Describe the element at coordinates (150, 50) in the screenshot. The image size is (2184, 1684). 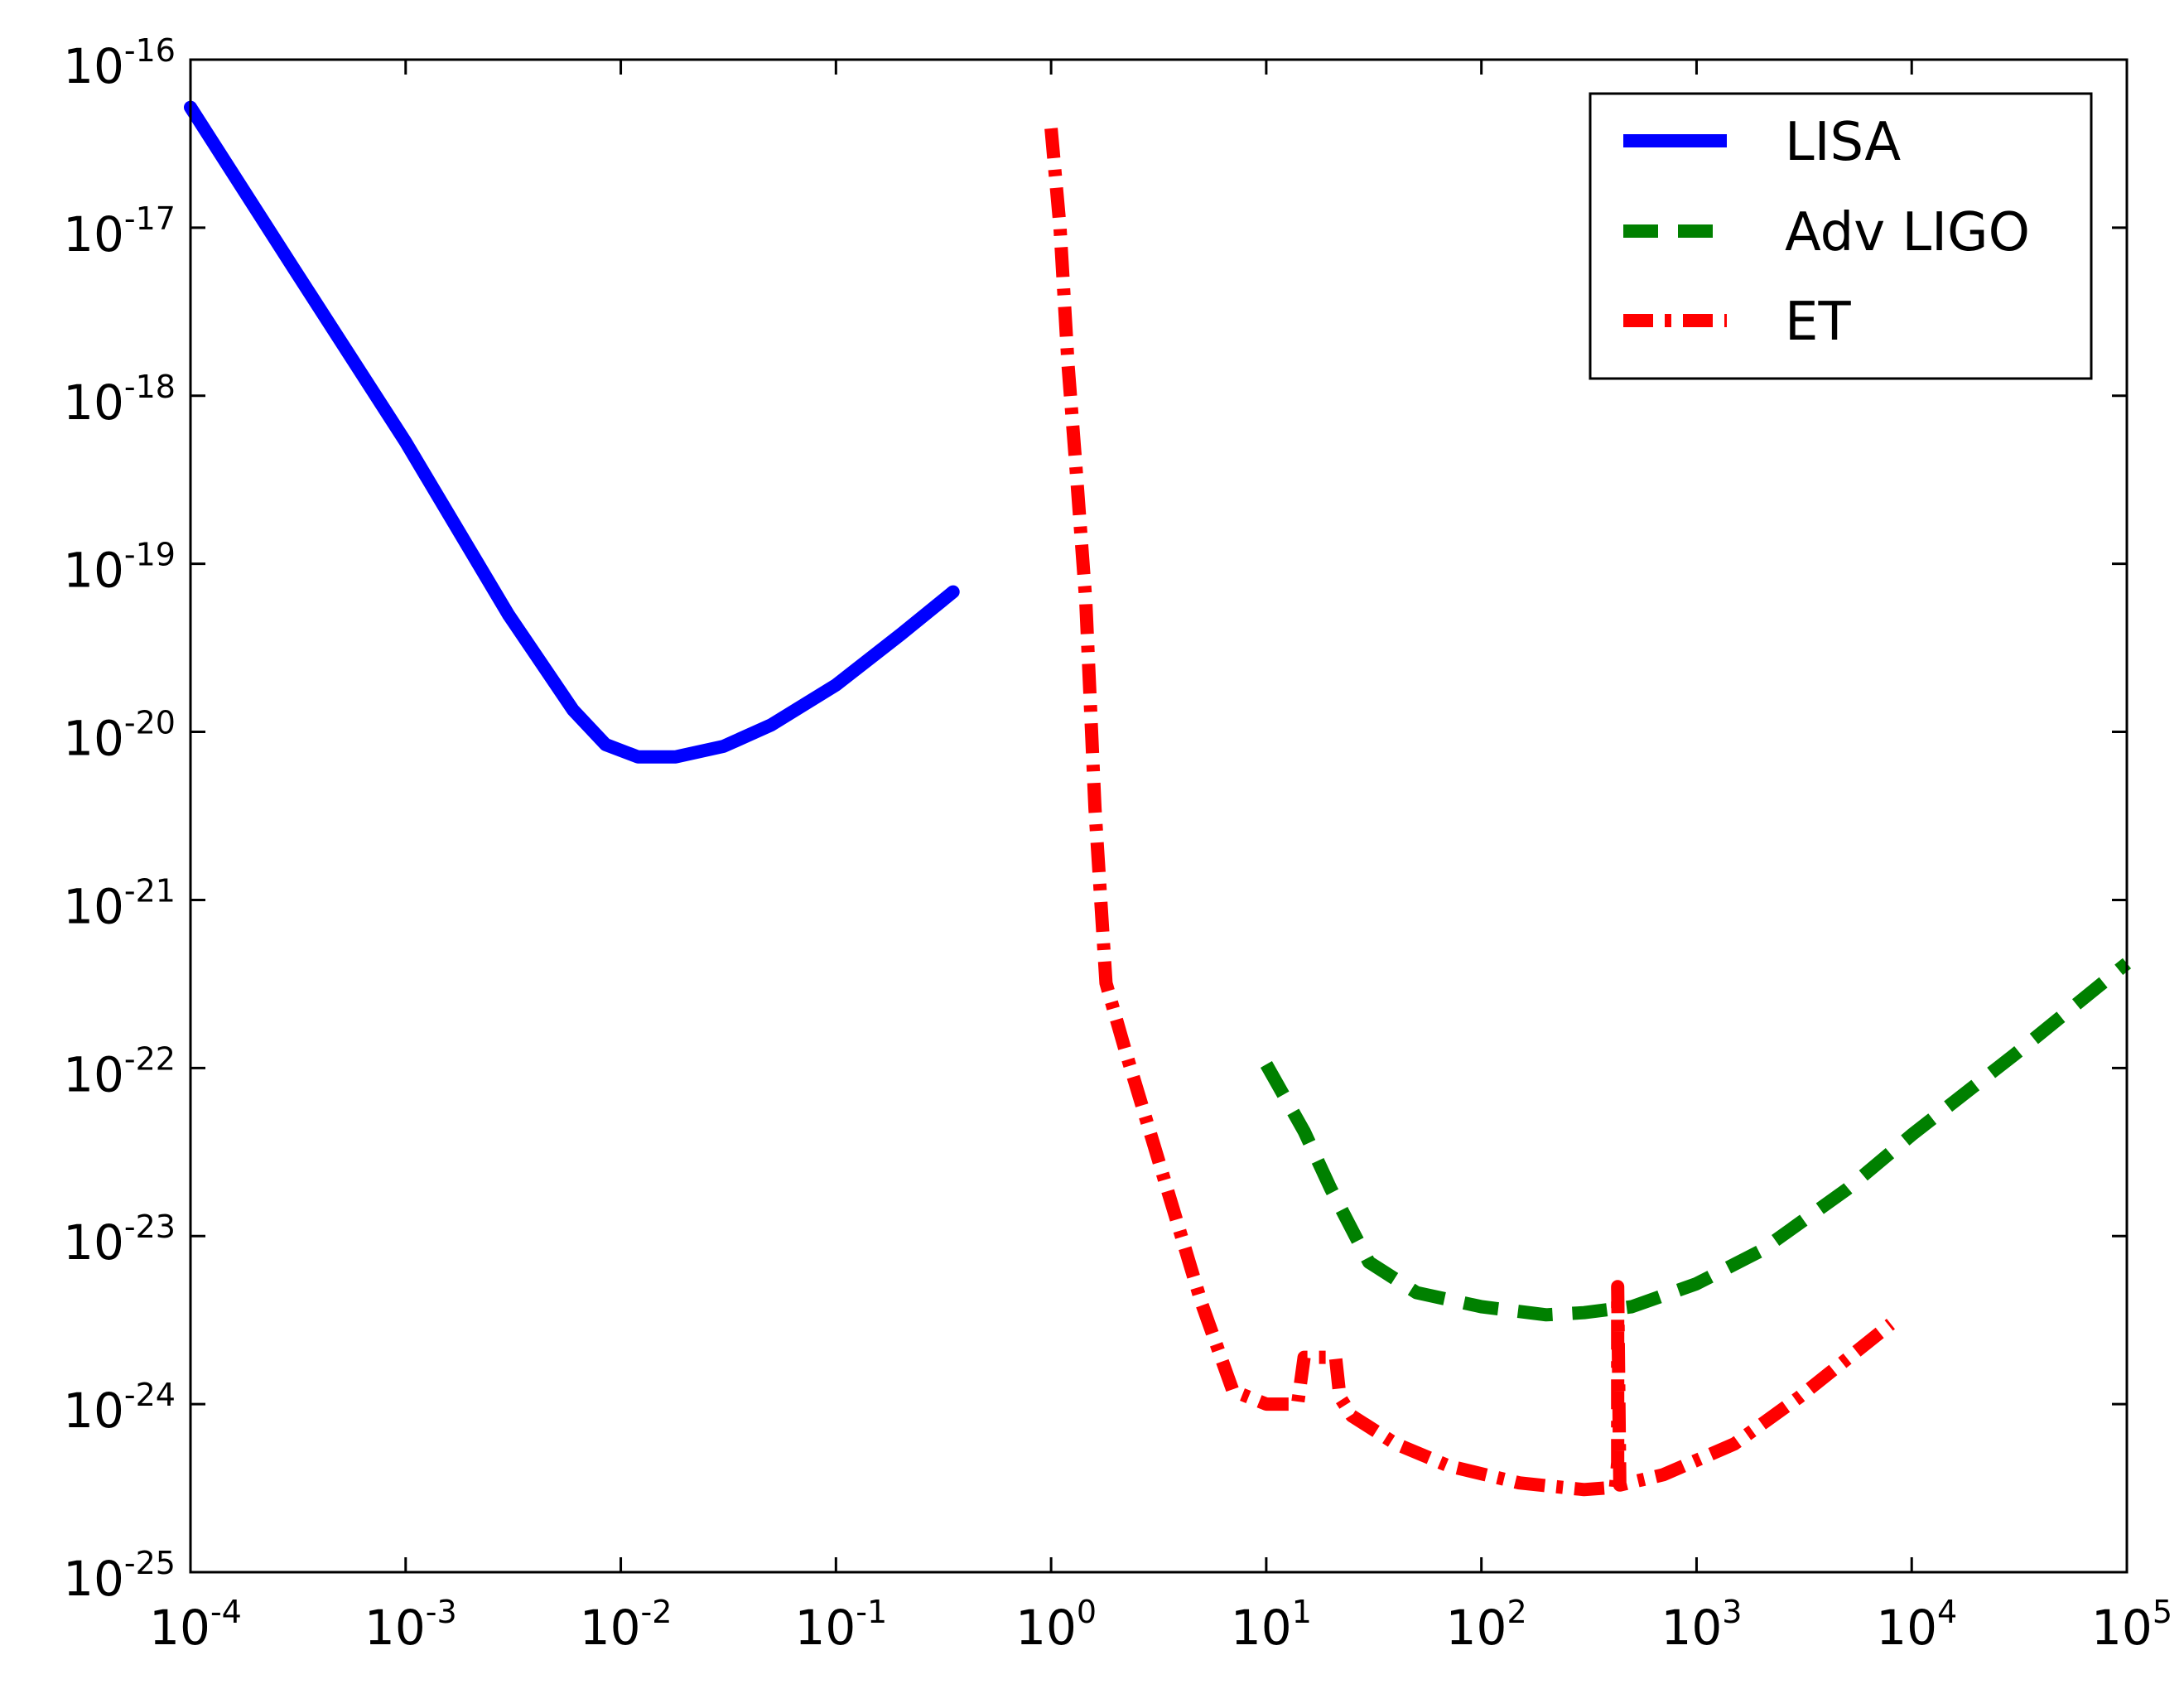
I see `y-tick-label-exponent: -16` at that location.